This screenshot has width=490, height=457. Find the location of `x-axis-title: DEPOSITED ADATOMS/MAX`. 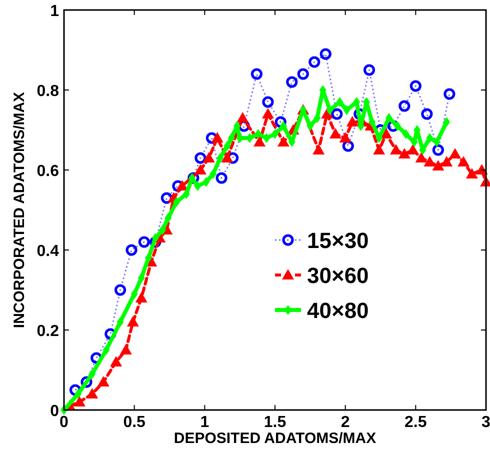

x-axis-title: DEPOSITED ADATOMS/MAX is located at coordinates (275, 438).